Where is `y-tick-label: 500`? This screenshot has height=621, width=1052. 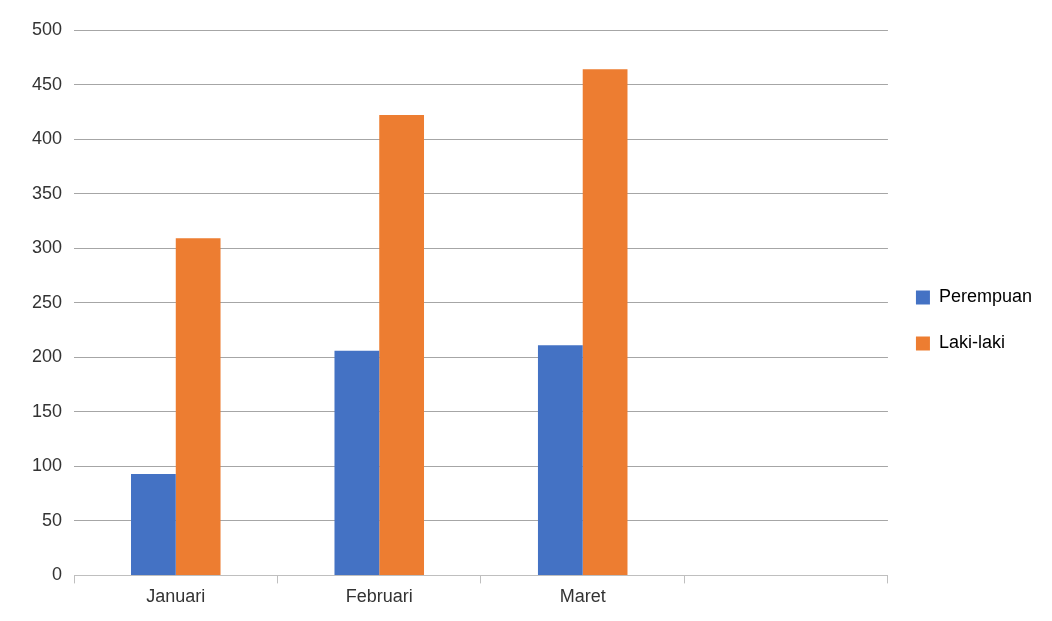 y-tick-label: 500 is located at coordinates (47, 28).